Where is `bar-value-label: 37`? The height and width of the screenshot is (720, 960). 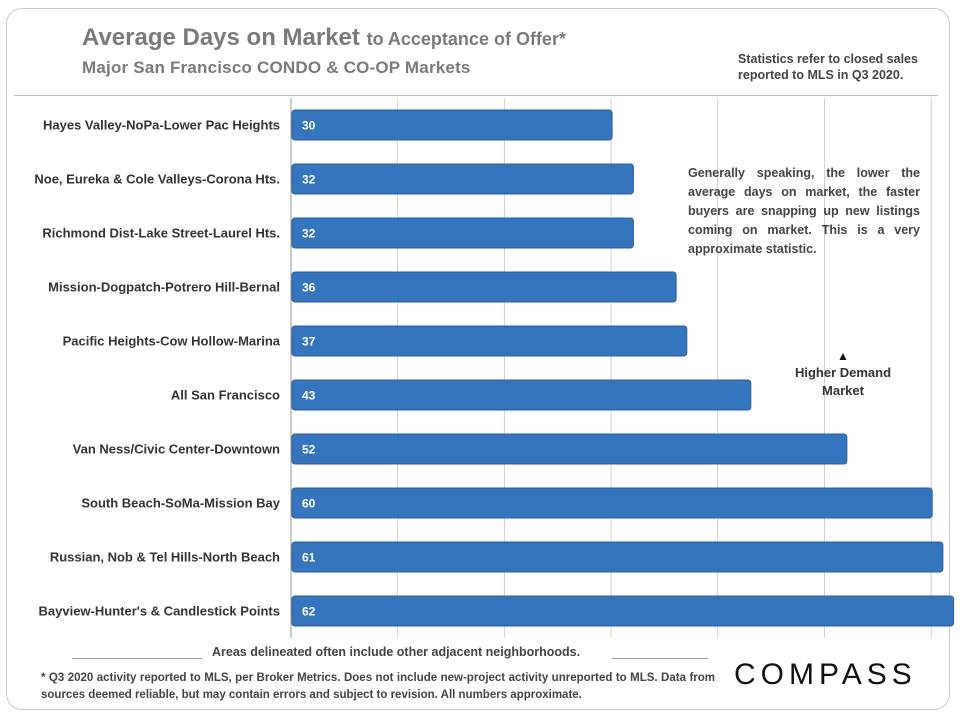
bar-value-label: 37 is located at coordinates (309, 342).